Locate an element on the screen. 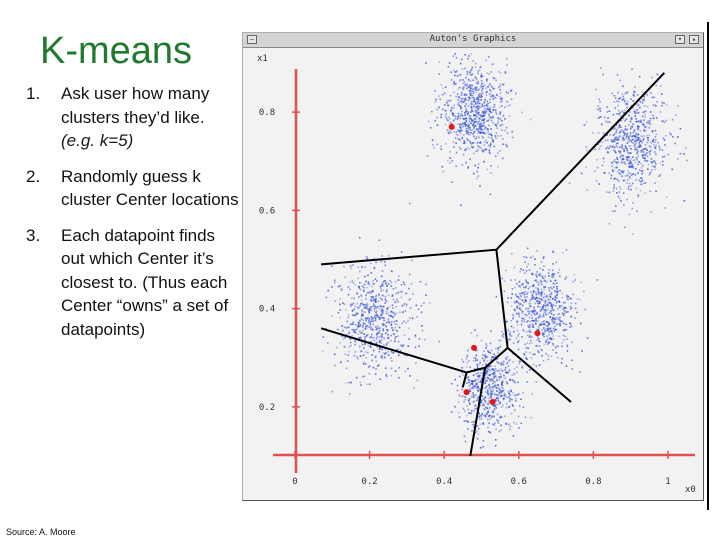 This screenshot has width=720, height=540. window-menu-button: – is located at coordinates (252, 39).